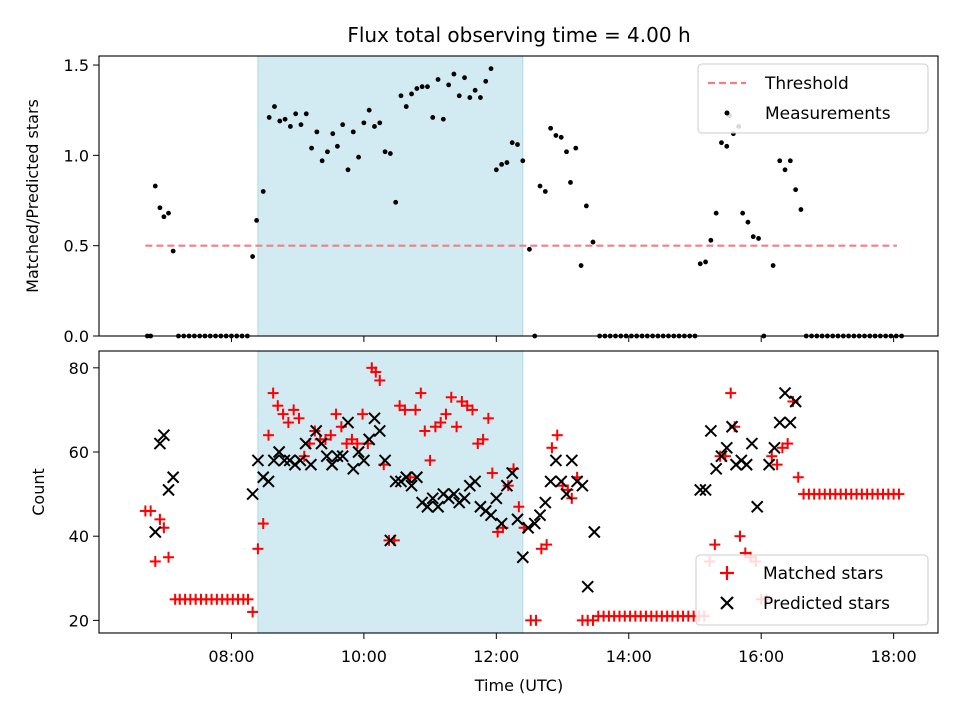 The image size is (960, 720). Describe the element at coordinates (390, 492) in the screenshot. I see `bottom-shaded-region` at that location.